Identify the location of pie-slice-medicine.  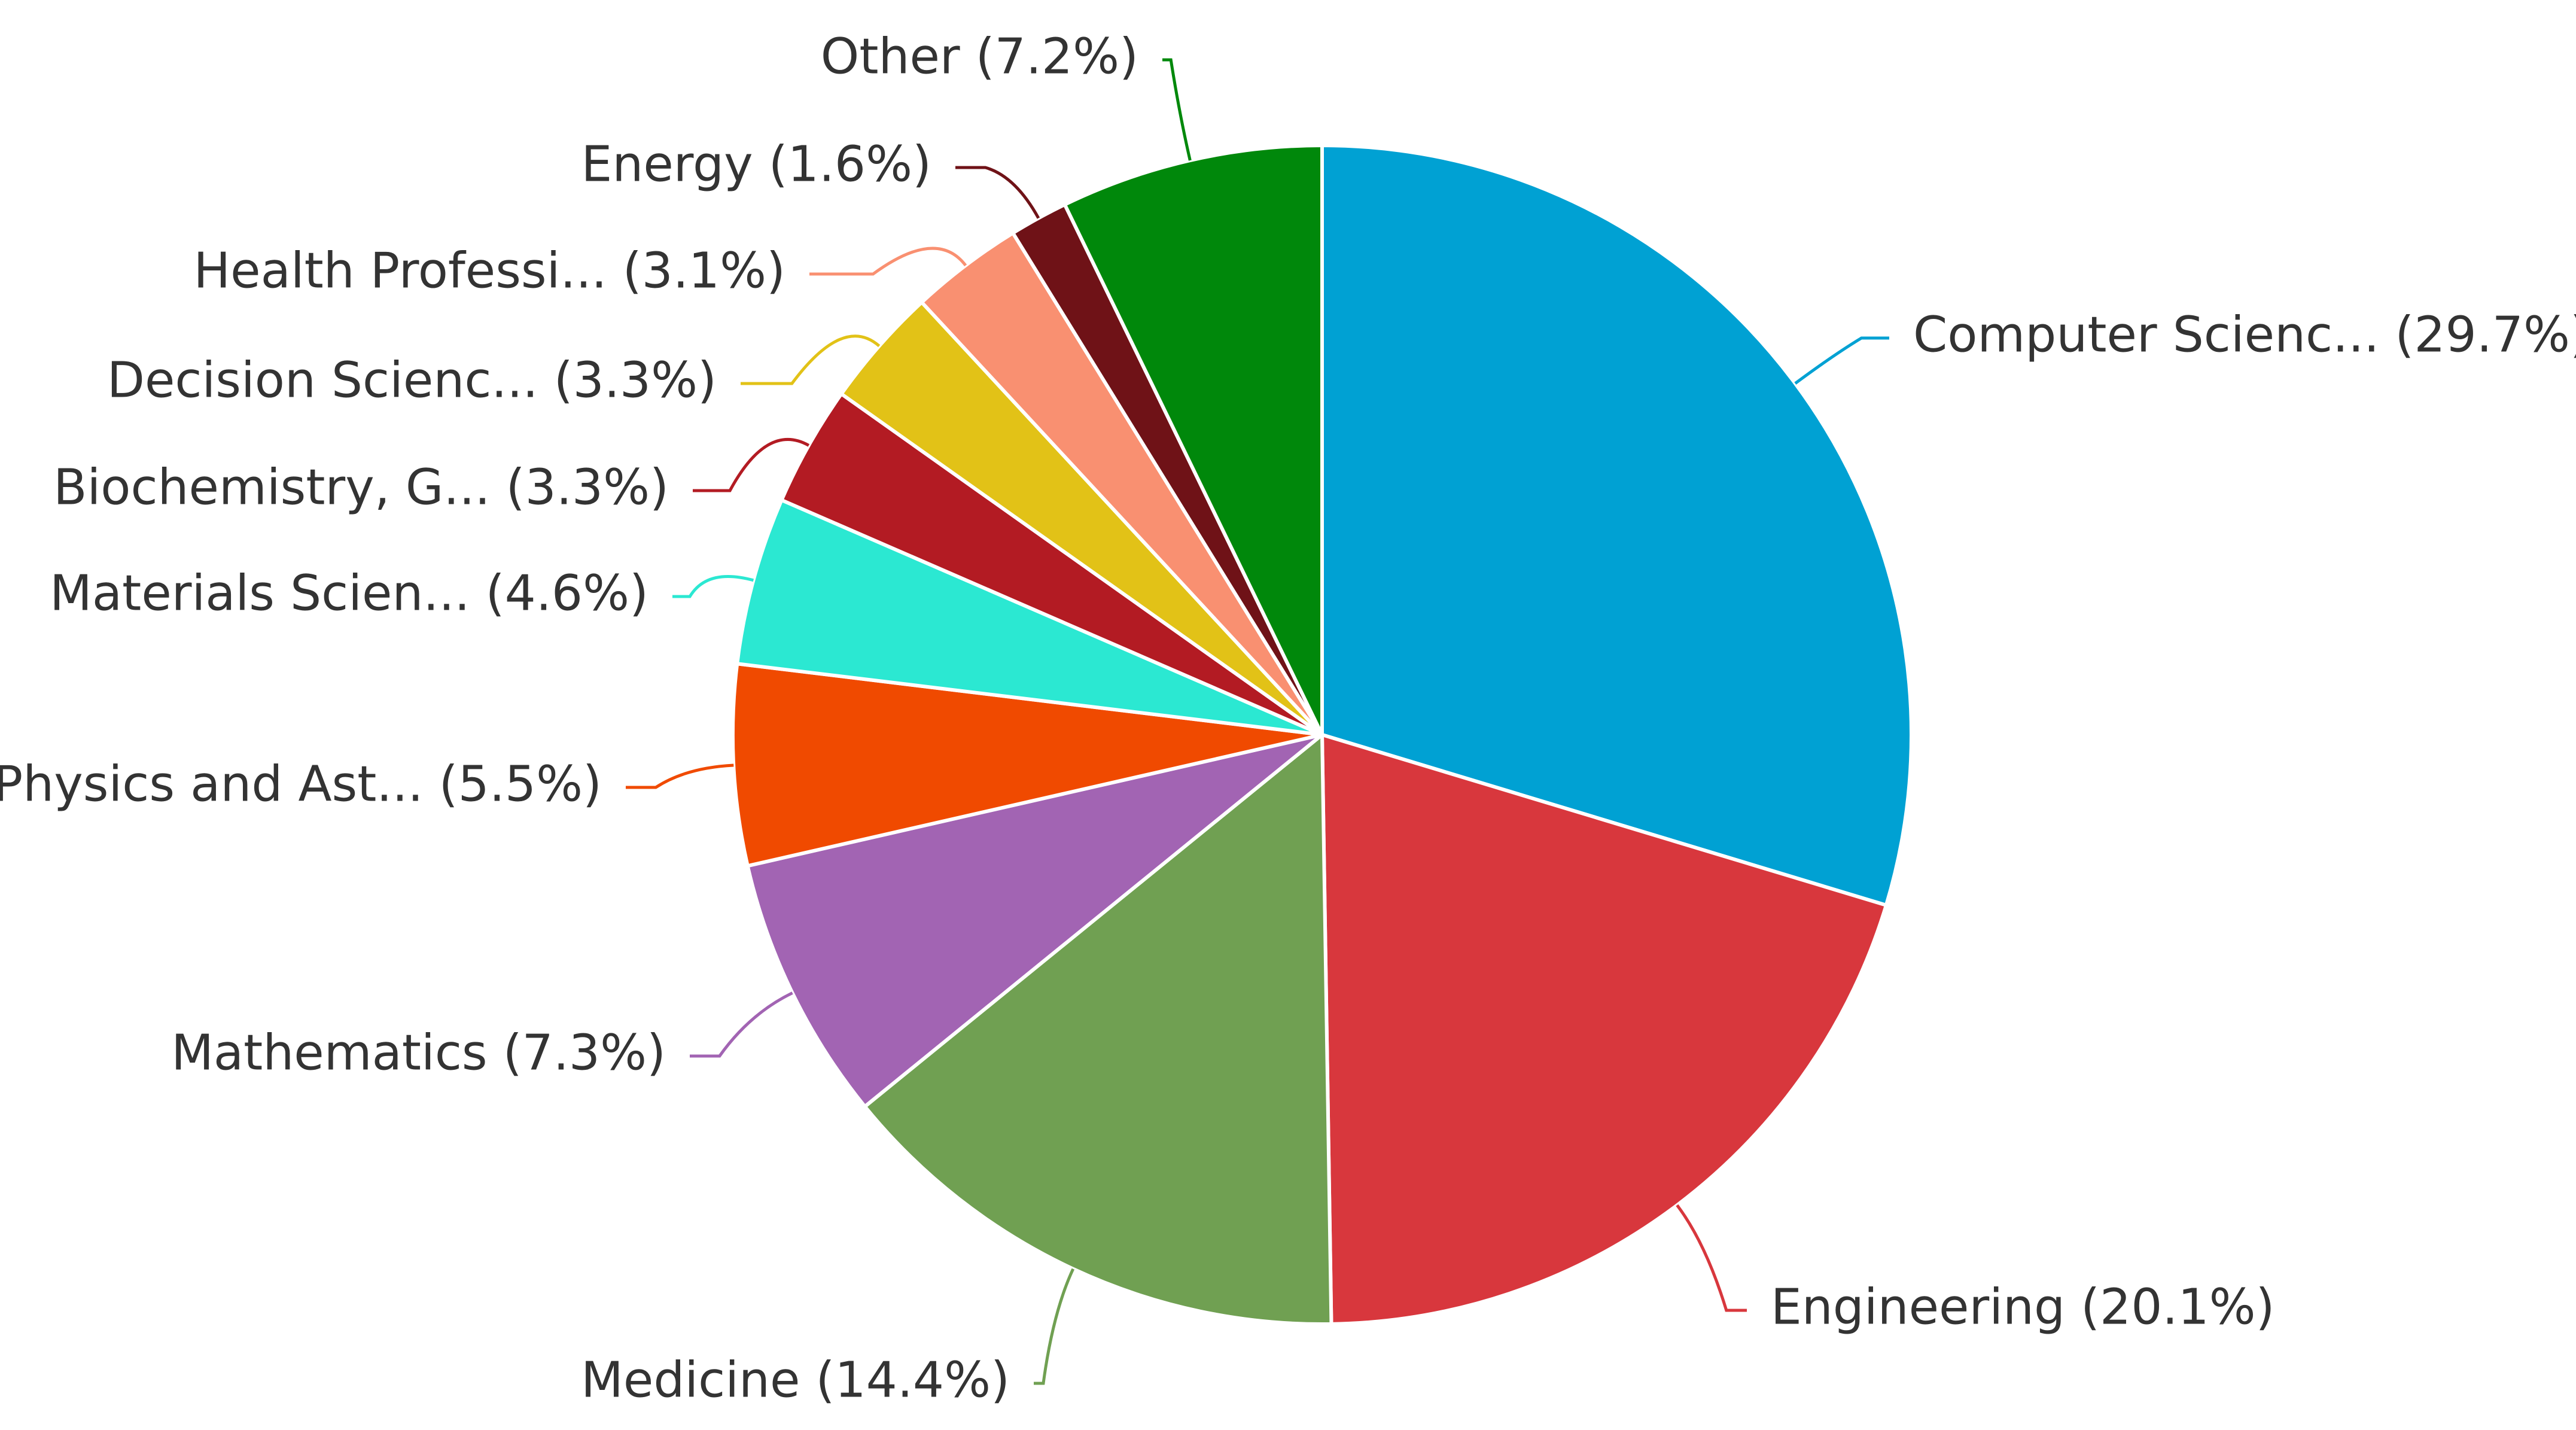
(1098, 1029).